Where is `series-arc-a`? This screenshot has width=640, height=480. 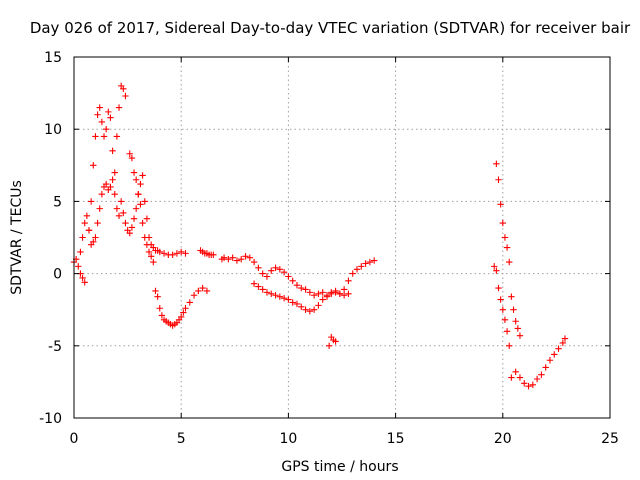
series-arc-a is located at coordinates (79, 270).